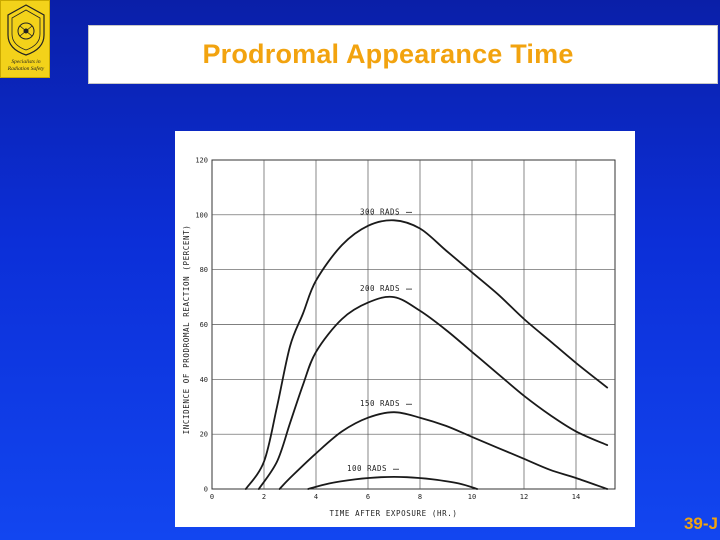  I want to click on slide-code: 39-J, so click(700, 523).